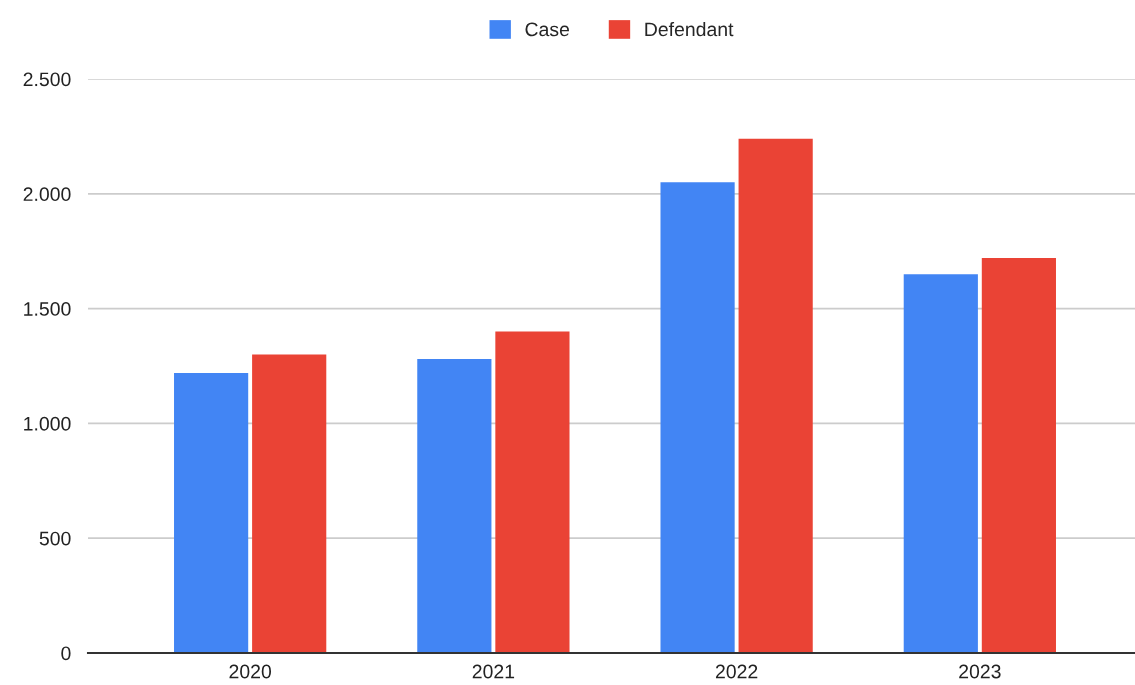 This screenshot has height=685, width=1135. What do you see at coordinates (47, 423) in the screenshot?
I see `y-tick-label: 1.000` at bounding box center [47, 423].